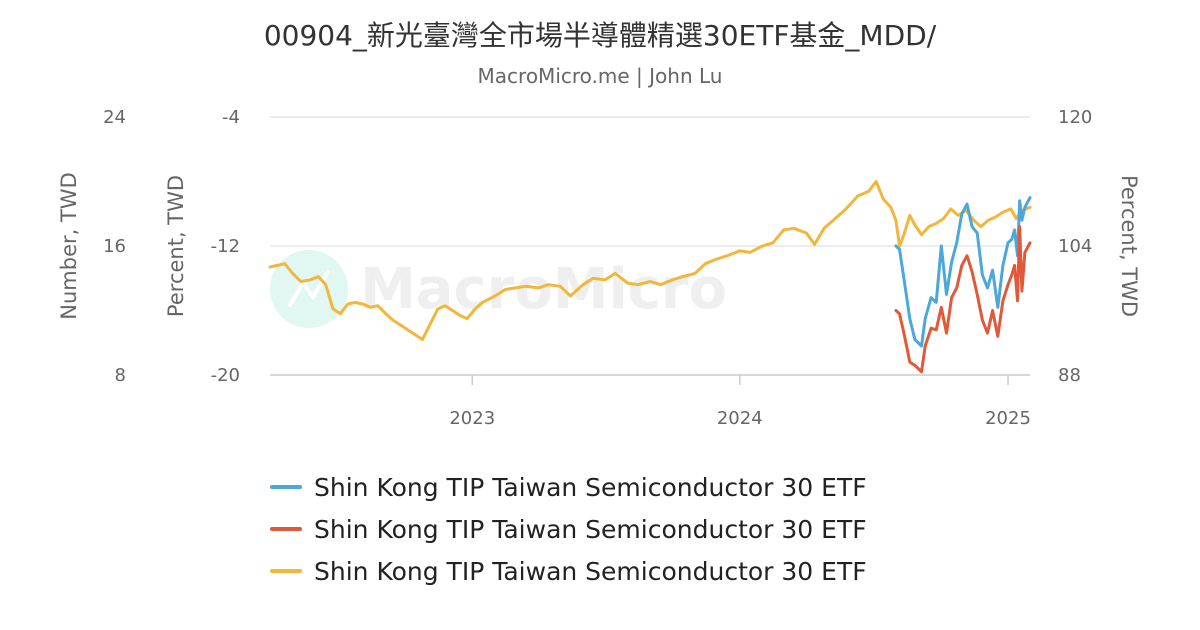 The image size is (1200, 630). Describe the element at coordinates (114, 117) in the screenshot. I see `left-outer-tick-label: 24` at that location.